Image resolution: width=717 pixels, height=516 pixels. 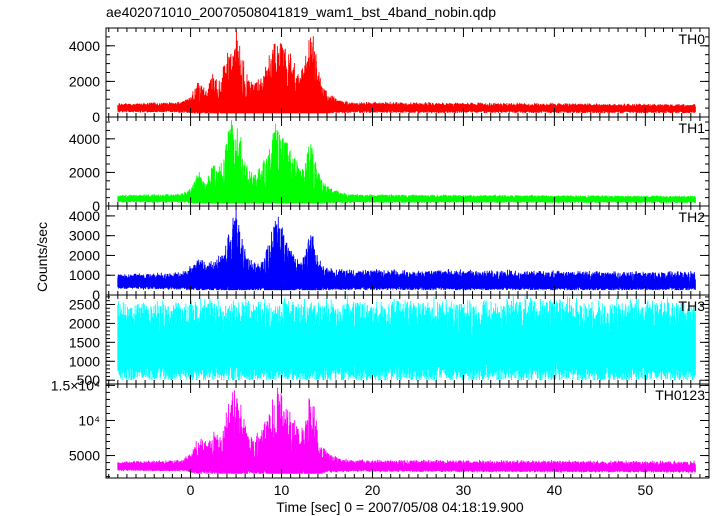 I want to click on series-trace-th0, so click(x=406, y=72).